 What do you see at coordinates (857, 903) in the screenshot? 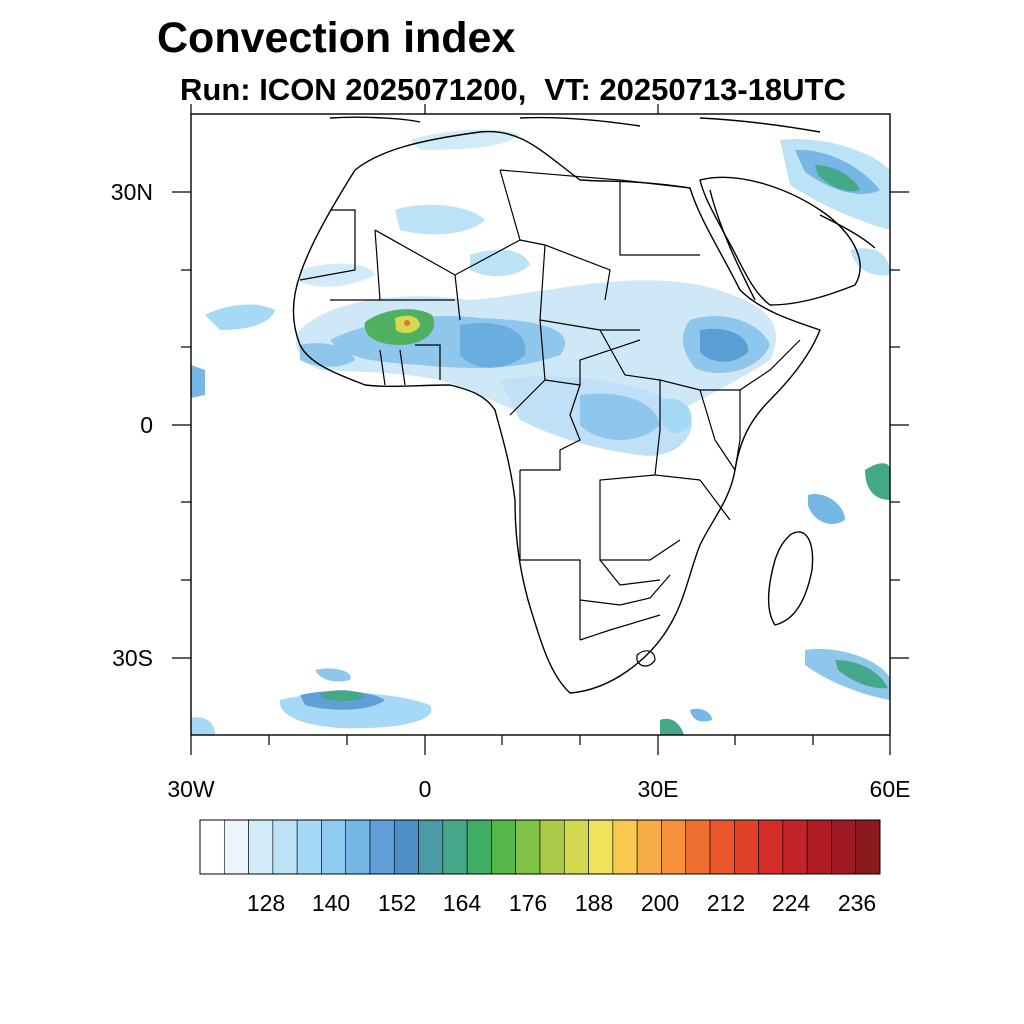
I see `colorbar-label-236: 236` at bounding box center [857, 903].